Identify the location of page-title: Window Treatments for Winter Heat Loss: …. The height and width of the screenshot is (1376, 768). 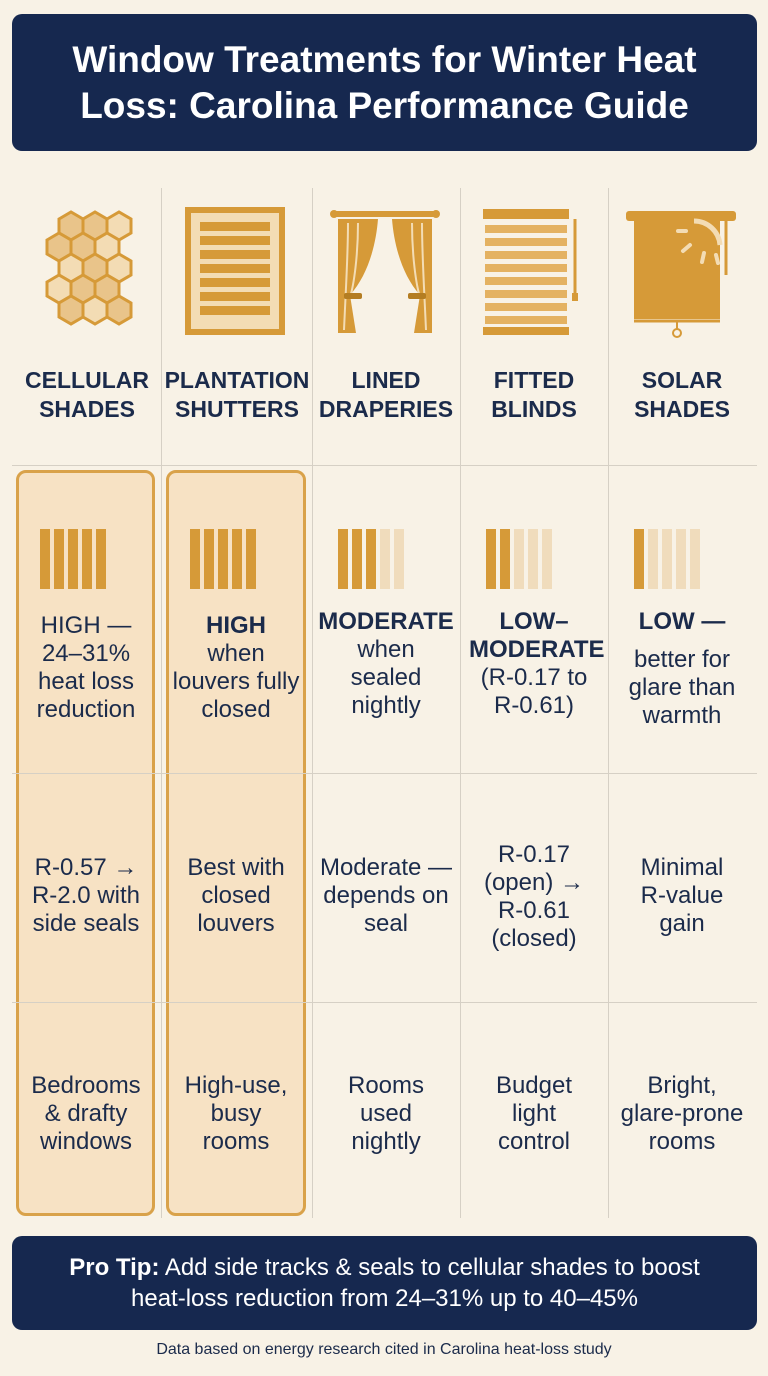
(384, 82).